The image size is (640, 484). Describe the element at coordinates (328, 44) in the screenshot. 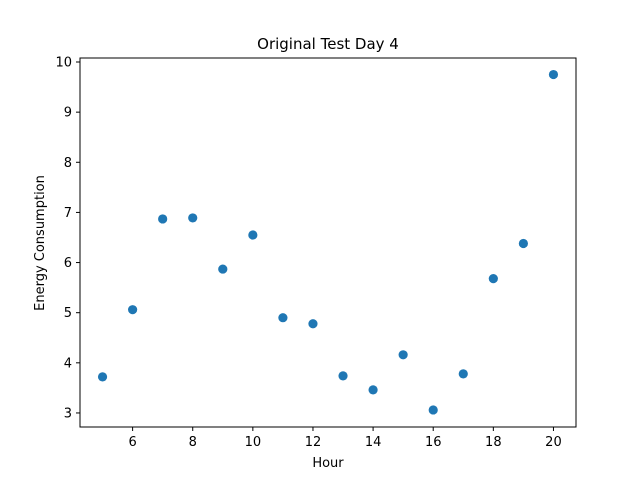

I see `chart-title: Original Test Day 4` at that location.